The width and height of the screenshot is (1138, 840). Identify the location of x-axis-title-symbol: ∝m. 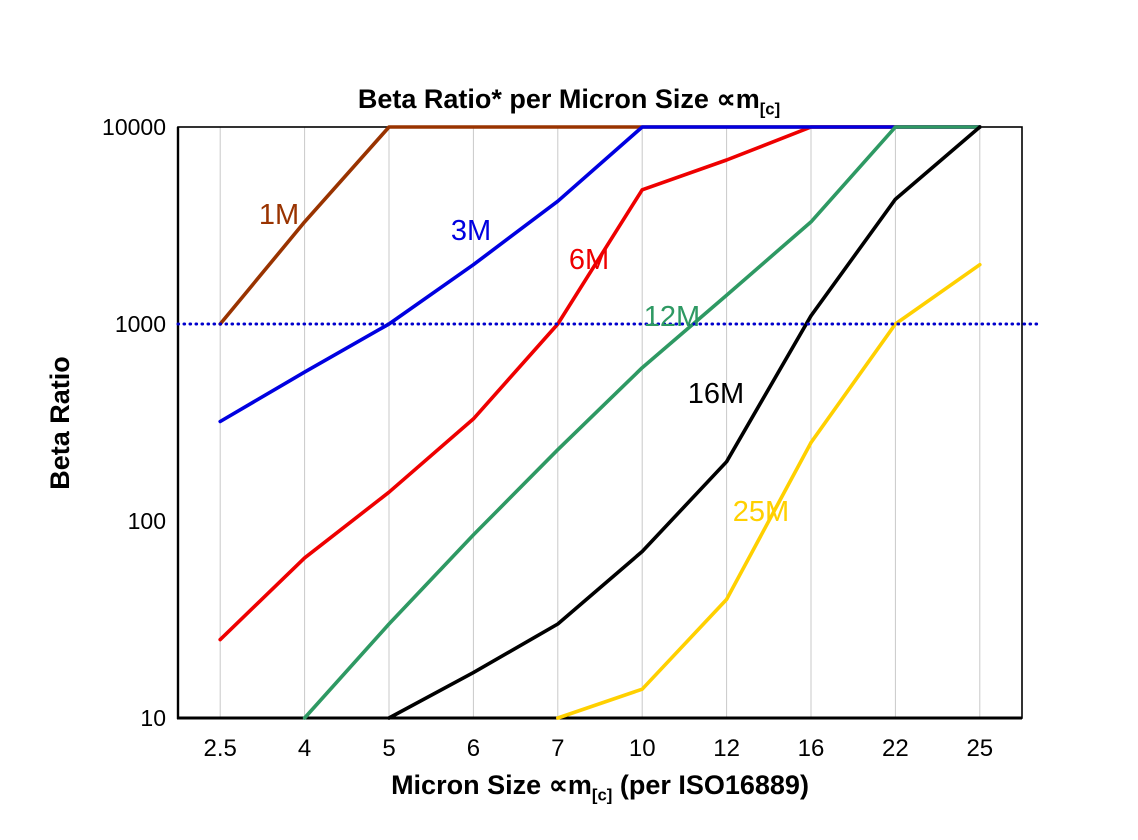
(570, 785).